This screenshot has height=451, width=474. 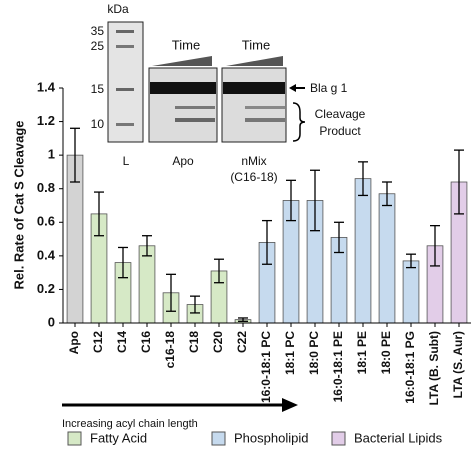 What do you see at coordinates (410, 367) in the screenshot?
I see `x-tick-label: 16:0-18:1 PG` at bounding box center [410, 367].